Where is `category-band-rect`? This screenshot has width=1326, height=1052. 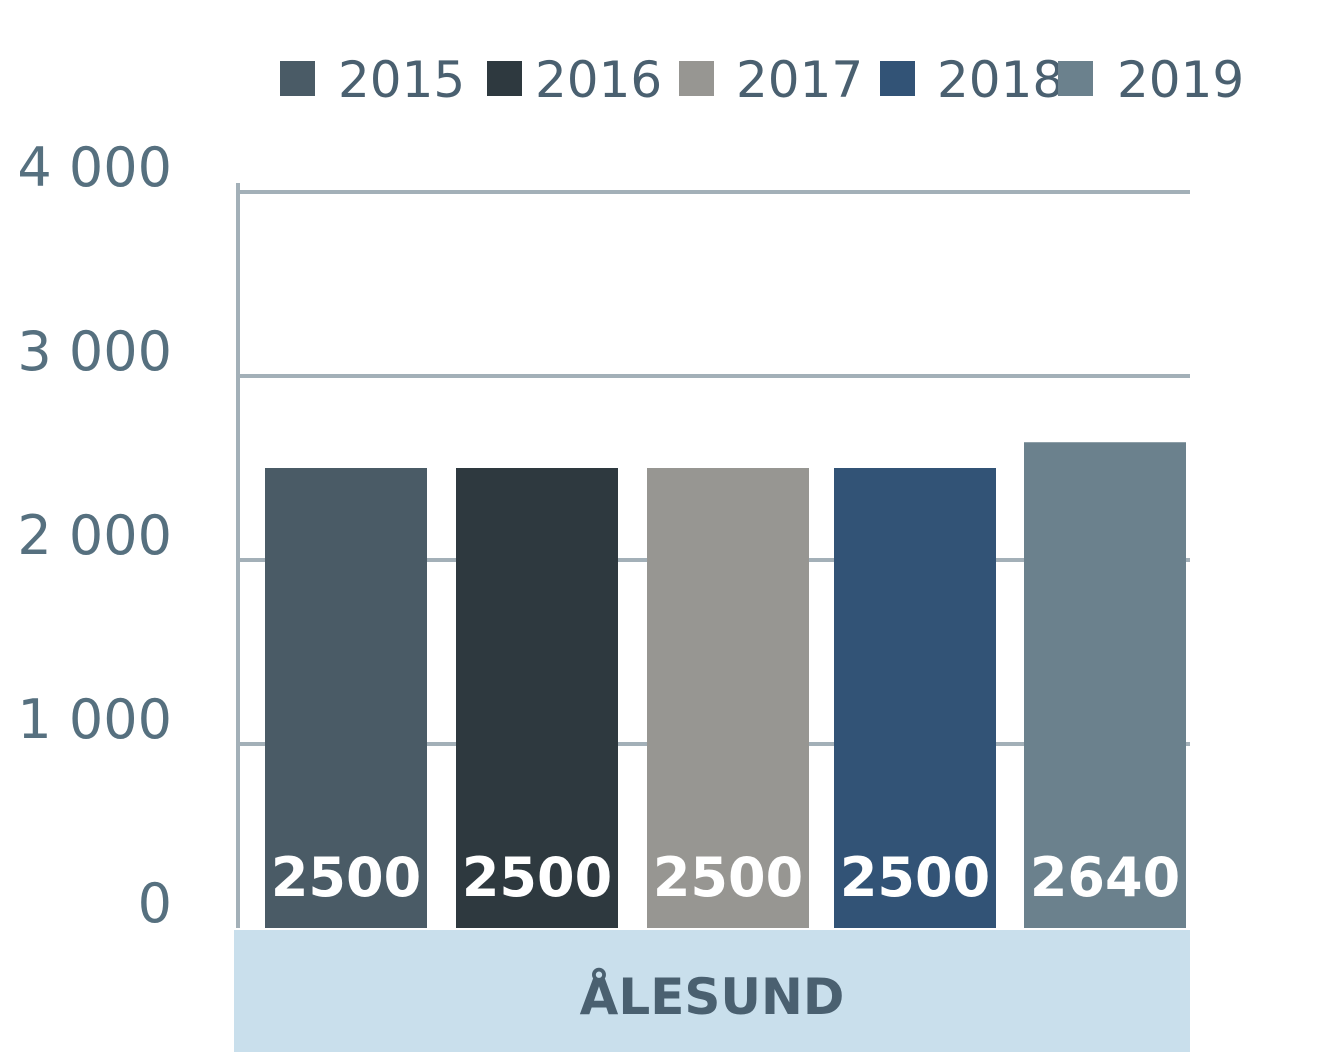 category-band-rect is located at coordinates (712, 991).